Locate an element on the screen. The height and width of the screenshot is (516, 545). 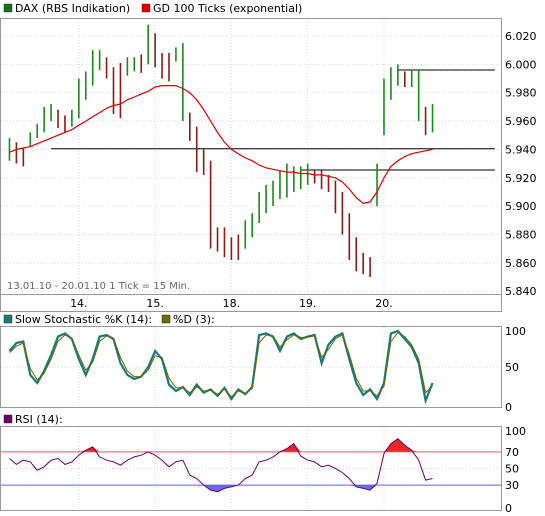
x-tick-label: 18. is located at coordinates (232, 303).